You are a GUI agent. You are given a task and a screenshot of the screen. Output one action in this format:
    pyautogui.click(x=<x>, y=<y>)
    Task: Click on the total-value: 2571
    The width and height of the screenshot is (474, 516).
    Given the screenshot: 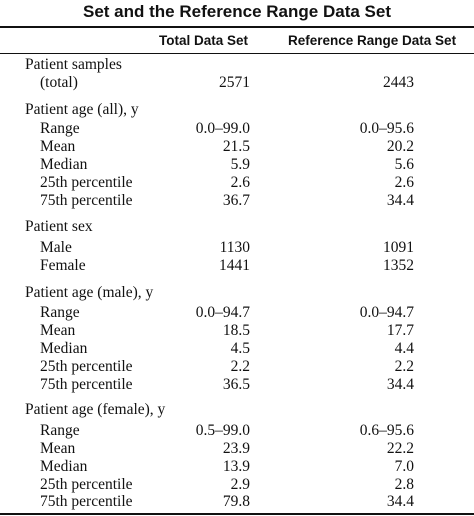 What is the action you would take?
    pyautogui.click(x=234, y=82)
    